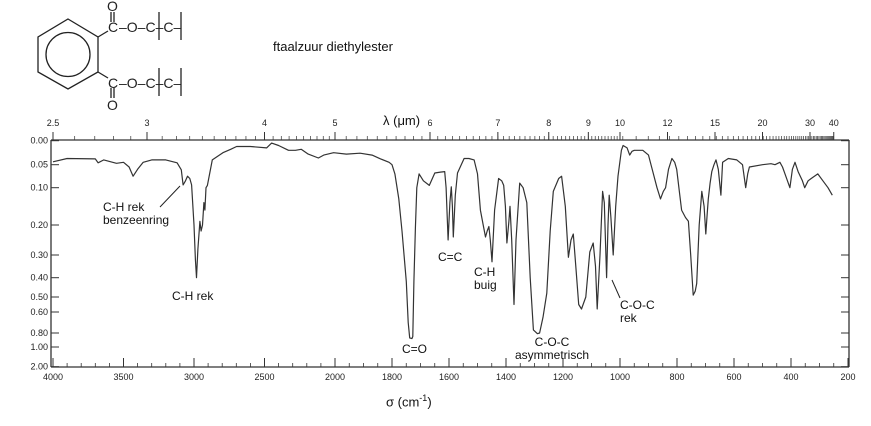 This screenshot has height=426, width=871. I want to click on x-tick-label: 2000, so click(335, 377).